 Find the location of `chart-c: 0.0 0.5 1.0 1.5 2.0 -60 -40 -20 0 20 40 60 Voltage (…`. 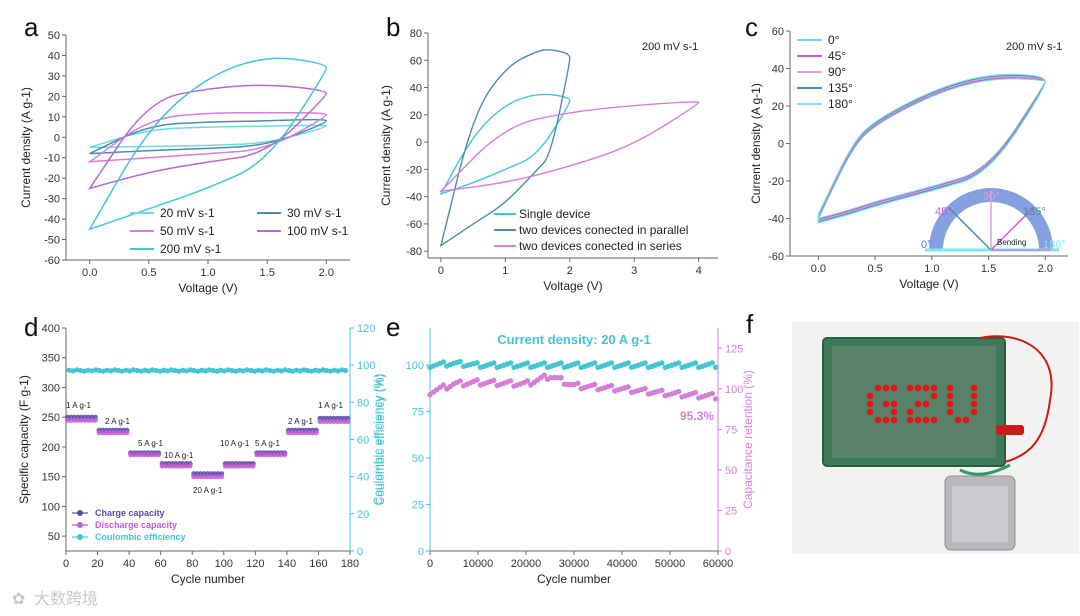

chart-c: 0.0 0.5 1.0 1.5 2.0 -60 -40 -20 0 20 40 60 Voltage (… is located at coordinates (908, 158).